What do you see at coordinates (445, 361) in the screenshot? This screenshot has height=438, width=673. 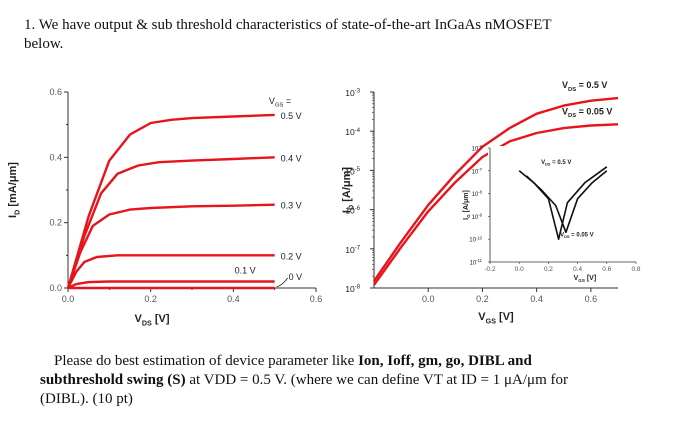 I see `question-body-params: Ion, Ioff, gm, go, DIBL and` at bounding box center [445, 361].